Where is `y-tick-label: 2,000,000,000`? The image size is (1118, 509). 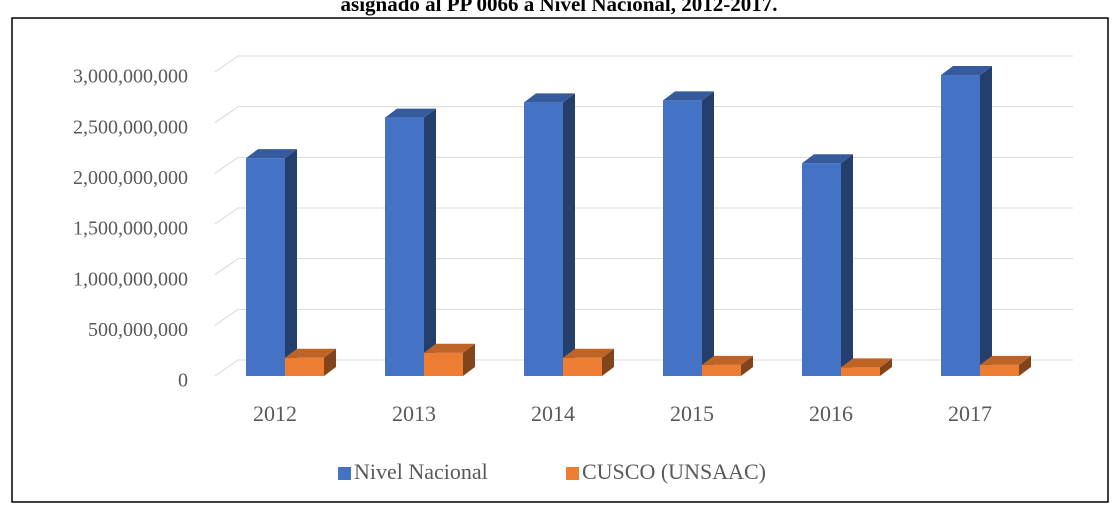
y-tick-label: 2,000,000,000 is located at coordinates (130, 178).